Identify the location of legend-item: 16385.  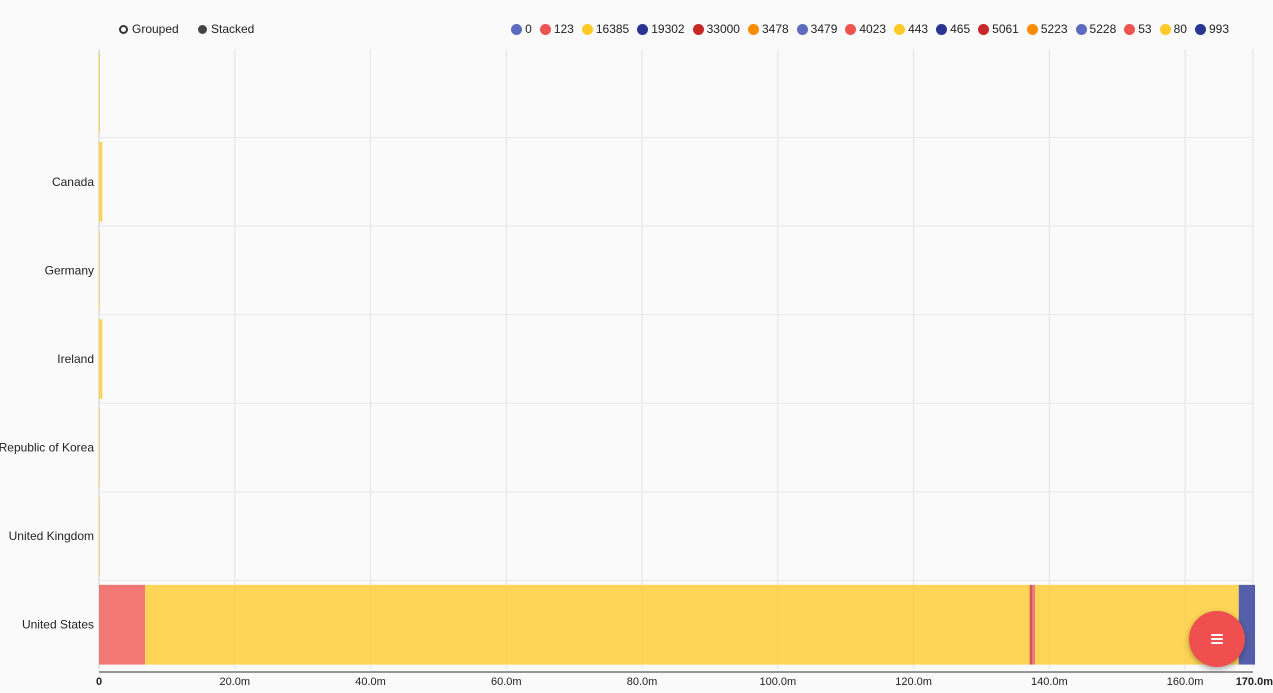
(605, 29).